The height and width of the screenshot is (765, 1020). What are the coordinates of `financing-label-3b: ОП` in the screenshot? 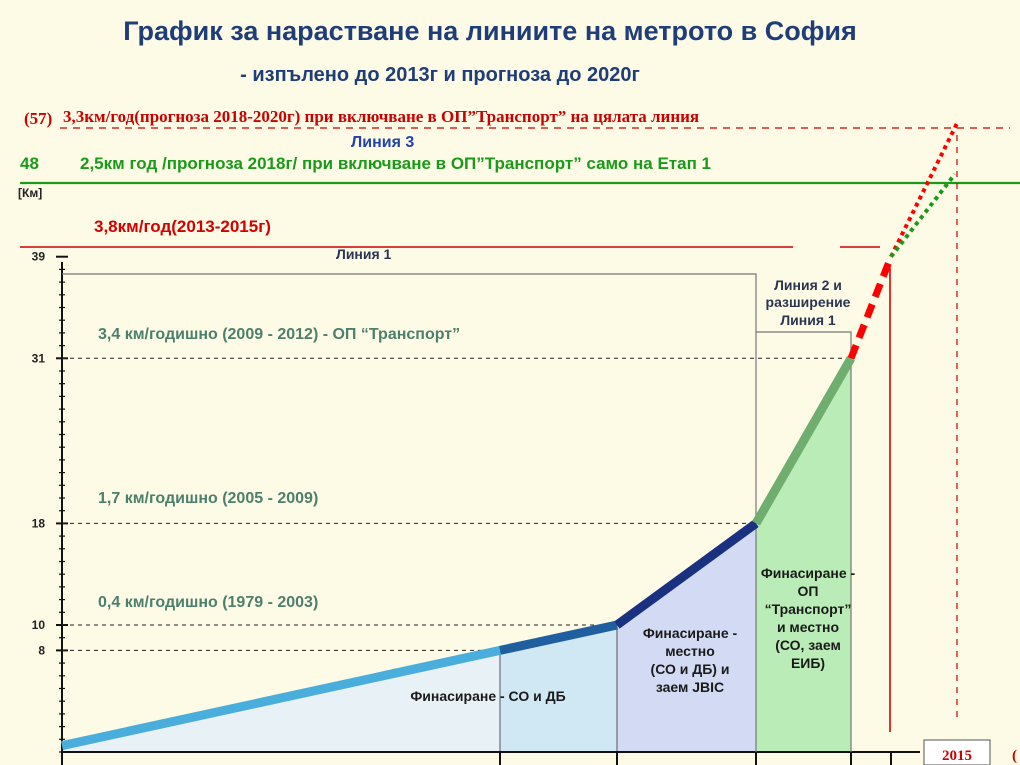 It's located at (808, 591).